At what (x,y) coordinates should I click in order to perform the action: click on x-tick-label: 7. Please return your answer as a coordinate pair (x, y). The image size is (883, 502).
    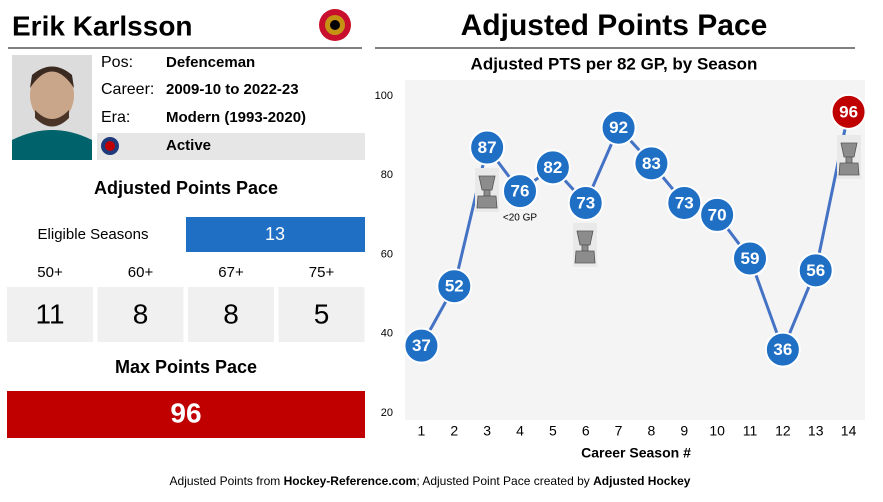
    Looking at the image, I should click on (619, 431).